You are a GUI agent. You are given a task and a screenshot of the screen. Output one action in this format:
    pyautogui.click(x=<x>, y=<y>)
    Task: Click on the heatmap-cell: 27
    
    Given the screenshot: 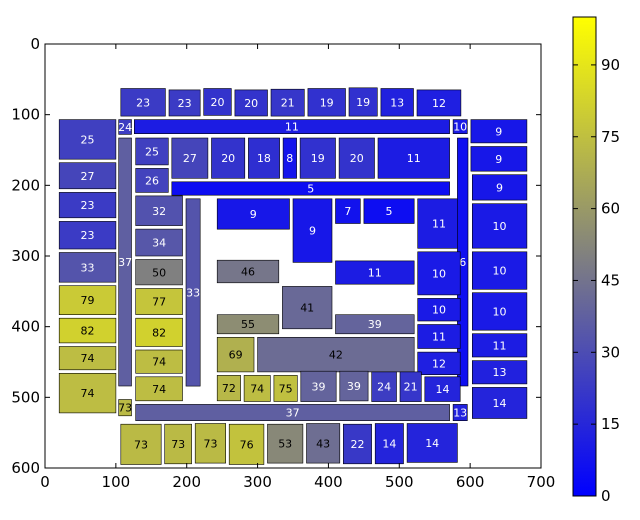 What is the action you would take?
    pyautogui.click(x=87, y=176)
    